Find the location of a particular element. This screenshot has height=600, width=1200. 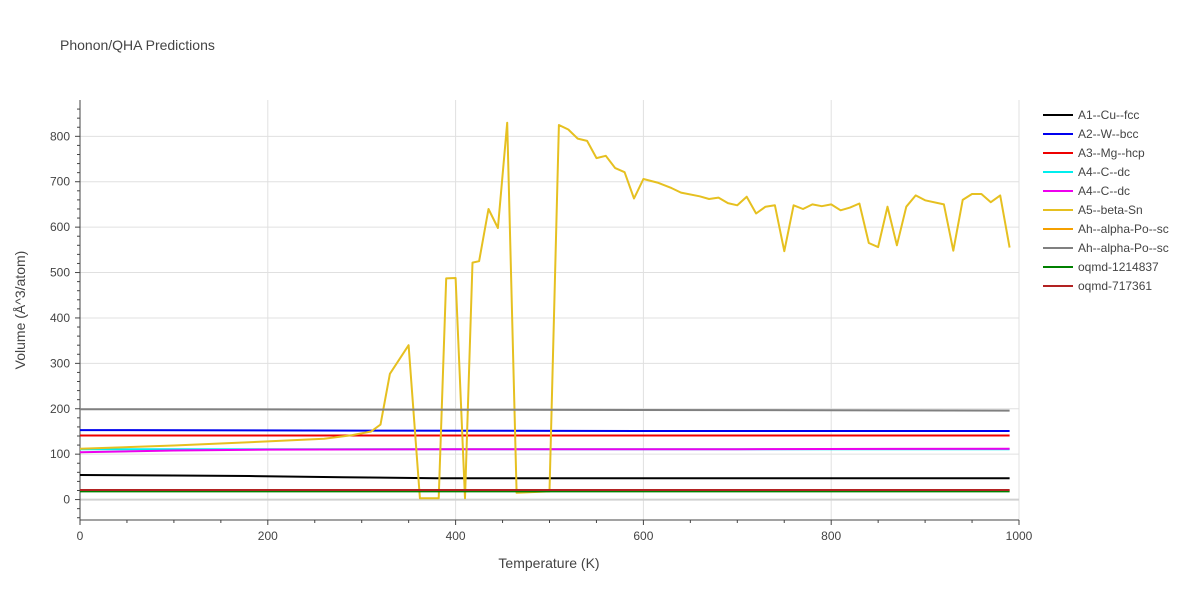

legend-label: A1--Cu--fcc is located at coordinates (1108, 115).